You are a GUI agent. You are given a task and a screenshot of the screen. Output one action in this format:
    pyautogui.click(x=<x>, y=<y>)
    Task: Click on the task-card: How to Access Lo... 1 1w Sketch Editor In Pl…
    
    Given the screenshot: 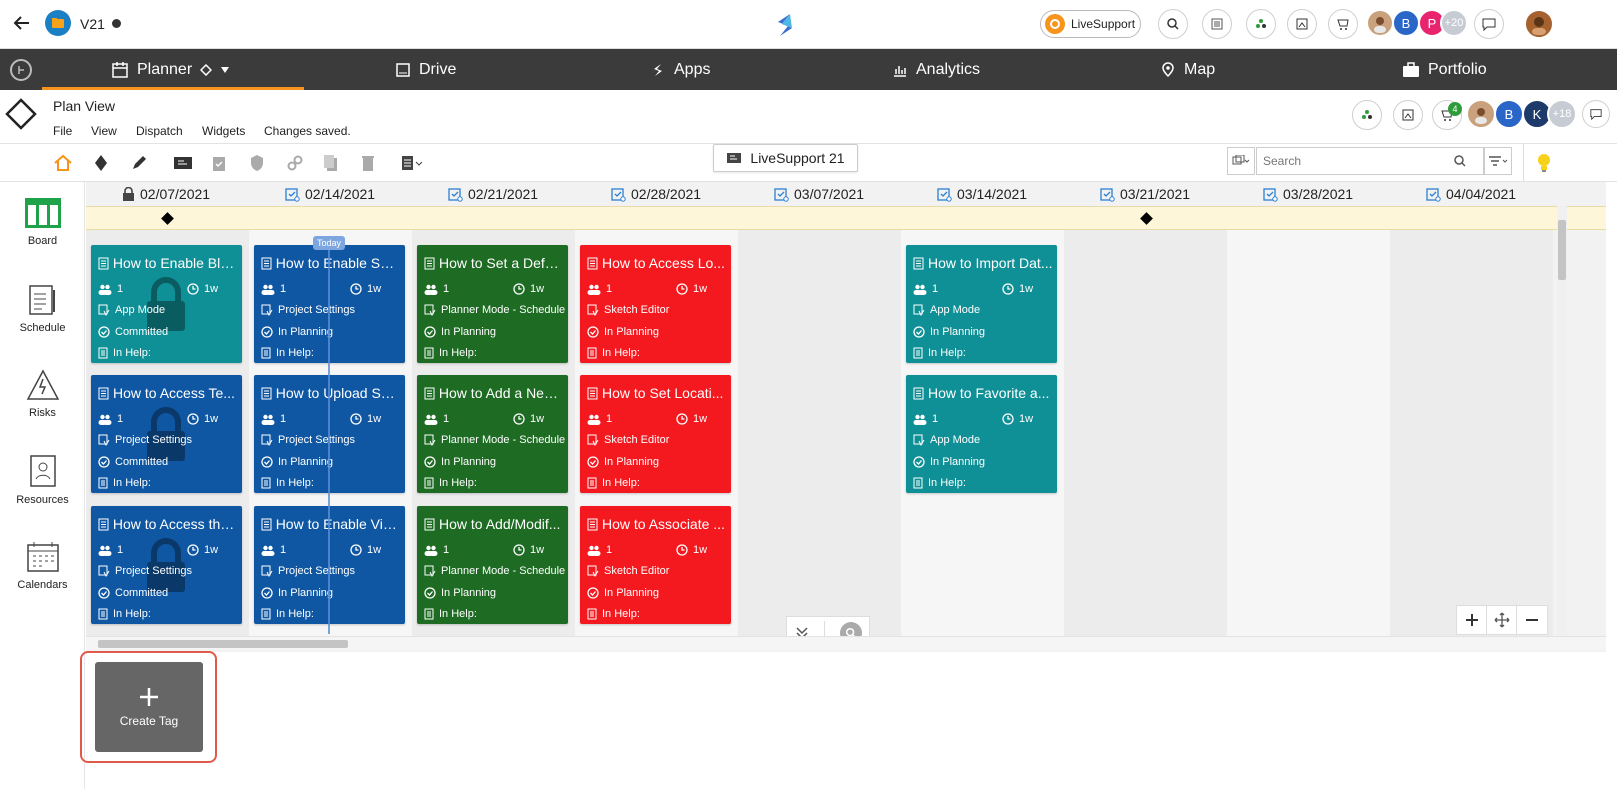 What is the action you would take?
    pyautogui.click(x=655, y=304)
    